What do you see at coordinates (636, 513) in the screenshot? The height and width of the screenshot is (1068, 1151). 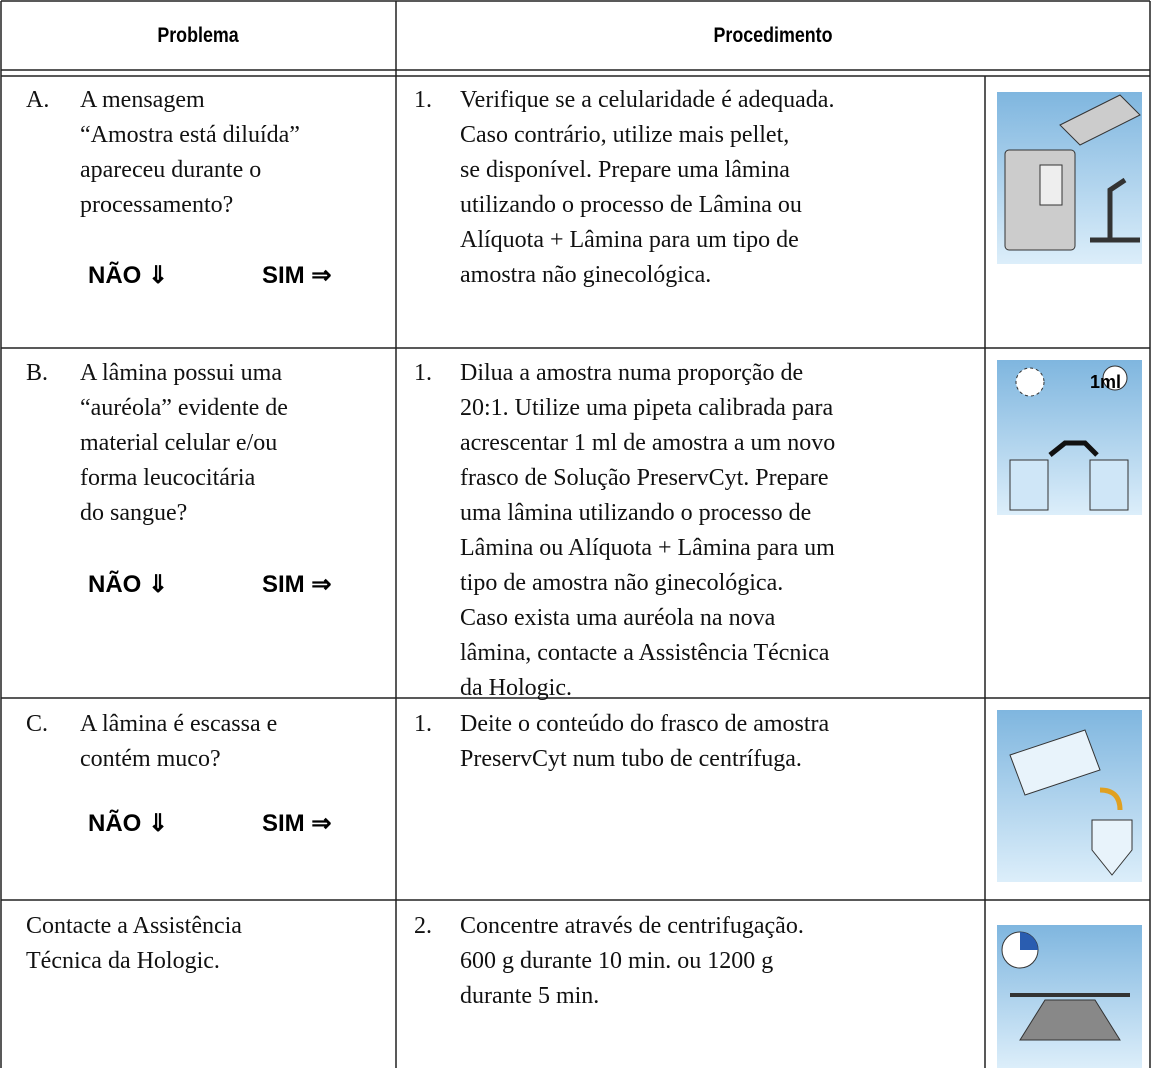 I see `procedure-text: uma lâmina utilizando o processo de` at bounding box center [636, 513].